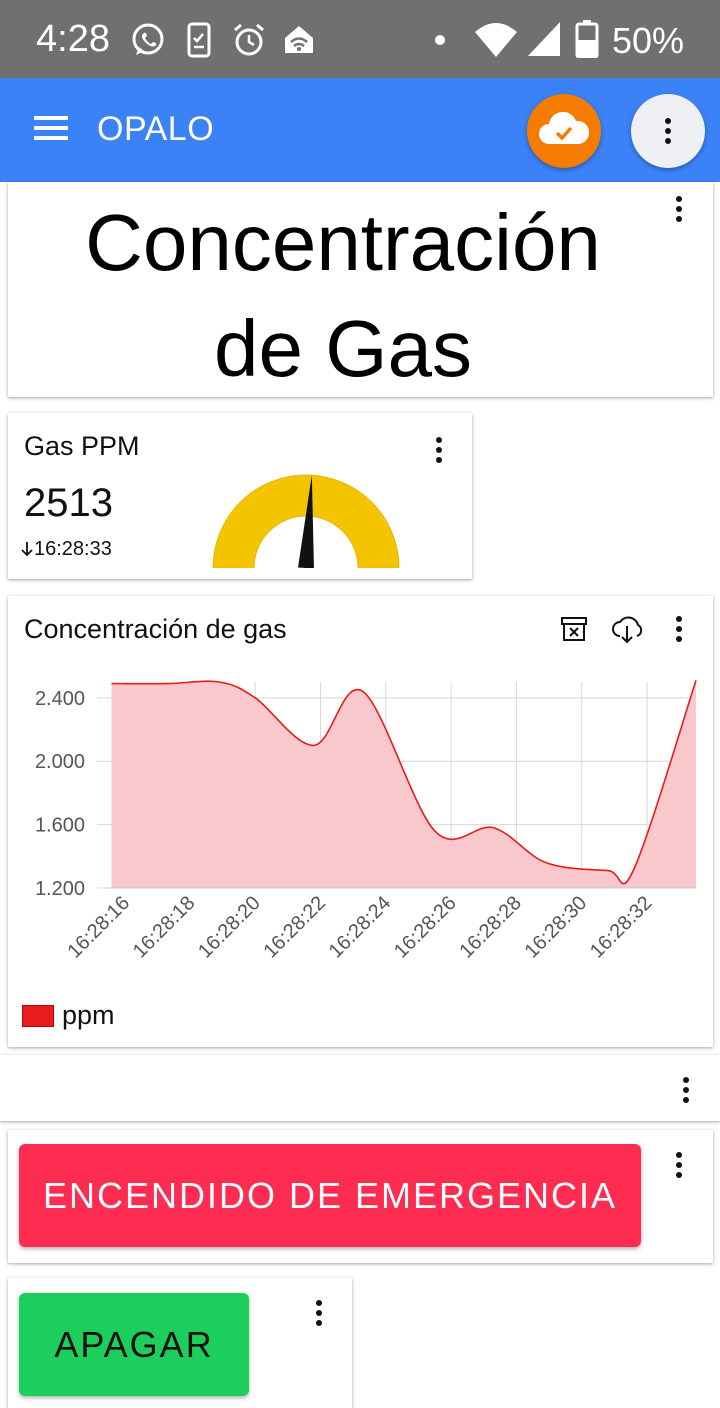  Describe the element at coordinates (60, 826) in the screenshot. I see `y-tick-label: 1.600` at that location.